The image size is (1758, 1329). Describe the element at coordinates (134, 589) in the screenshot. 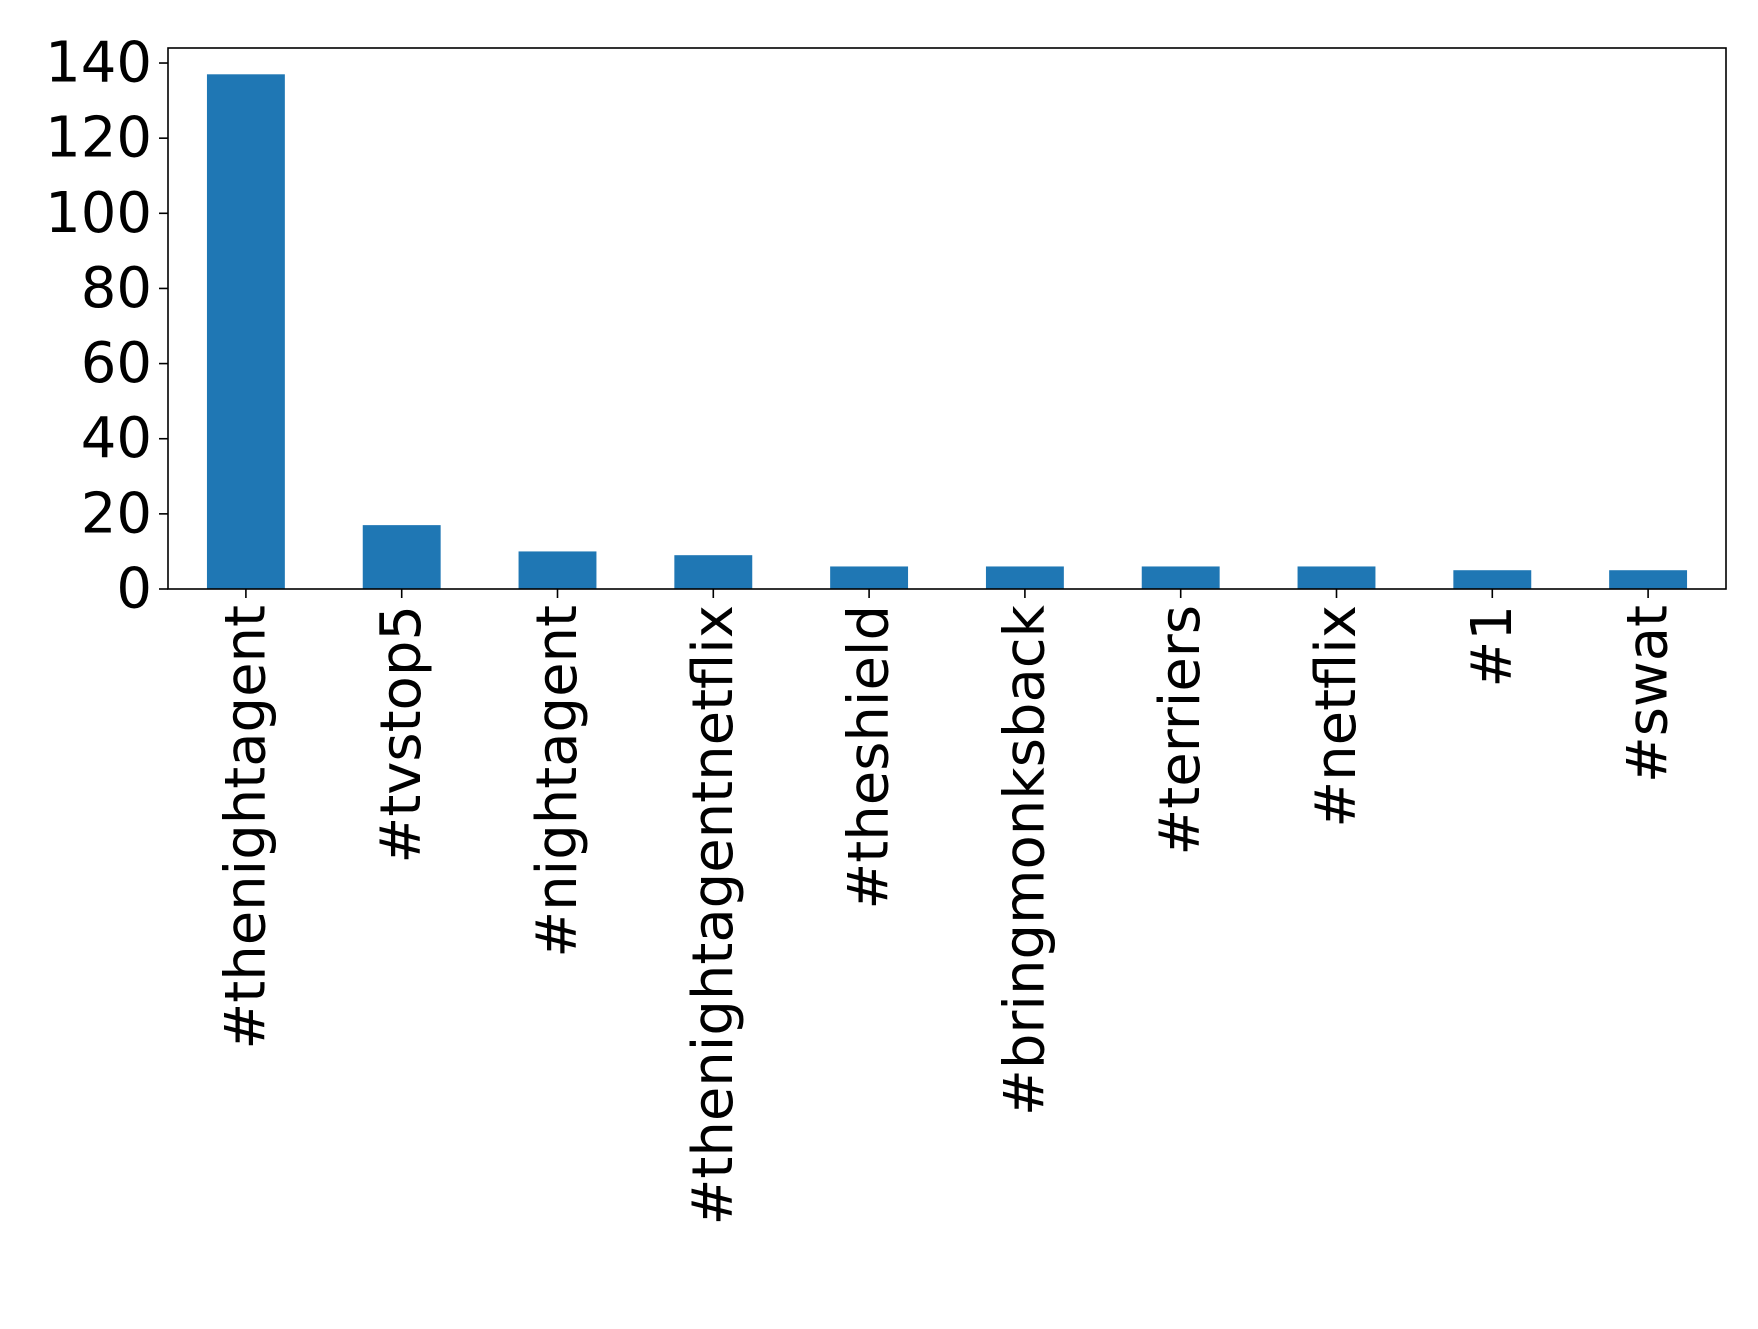

I see `y-tick-label-0: 0` at that location.